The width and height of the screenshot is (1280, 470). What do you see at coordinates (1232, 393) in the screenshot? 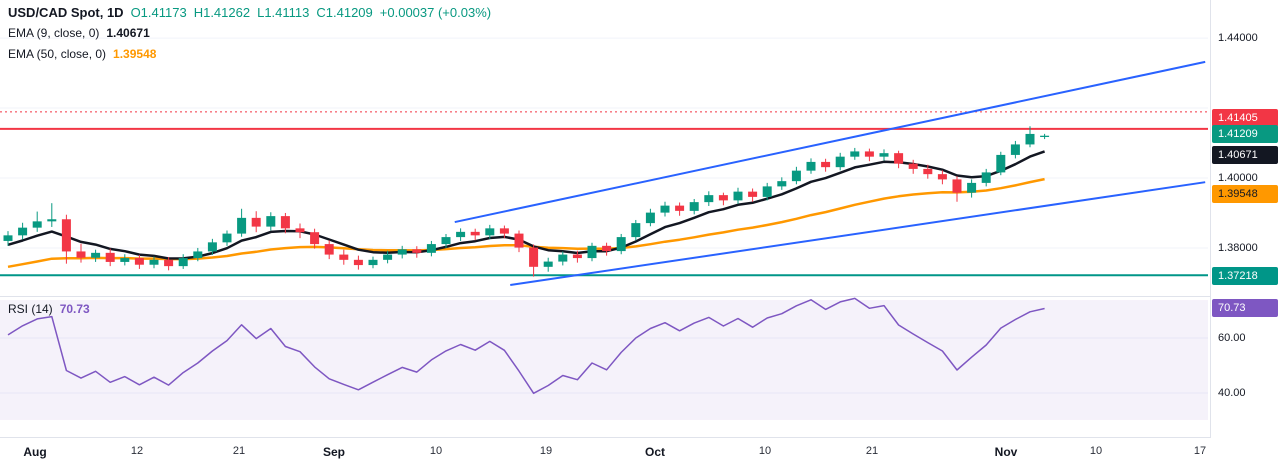
I see `price-axis-label: 40.00` at bounding box center [1232, 393].